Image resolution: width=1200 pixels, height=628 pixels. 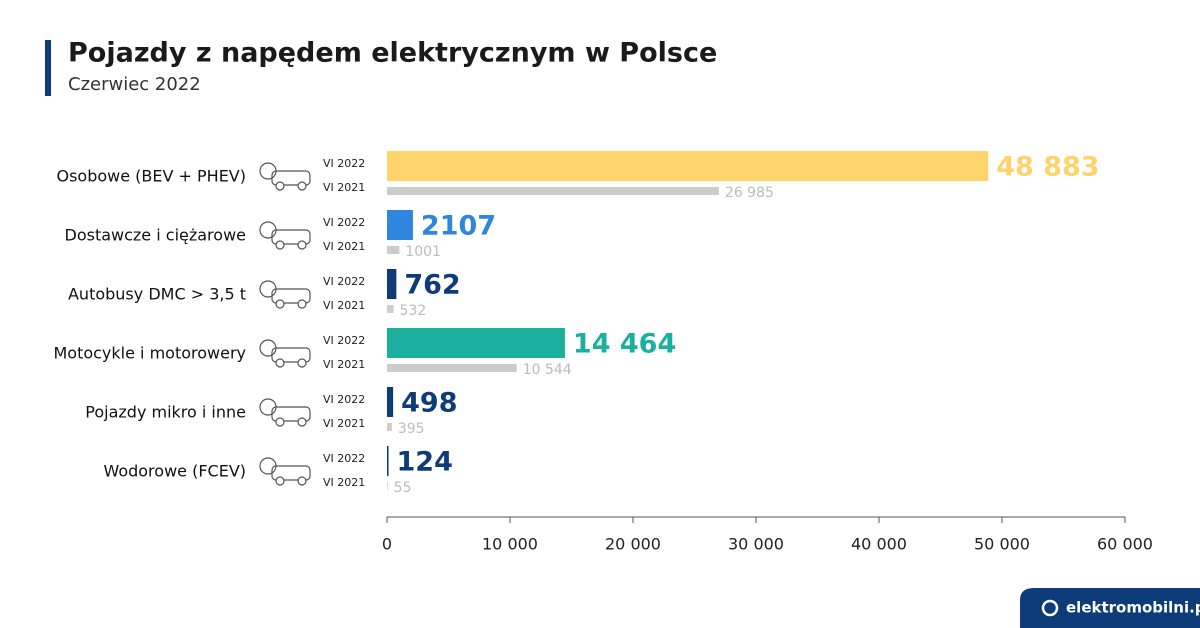 What do you see at coordinates (1050, 608) in the screenshot?
I see `brand-icon` at bounding box center [1050, 608].